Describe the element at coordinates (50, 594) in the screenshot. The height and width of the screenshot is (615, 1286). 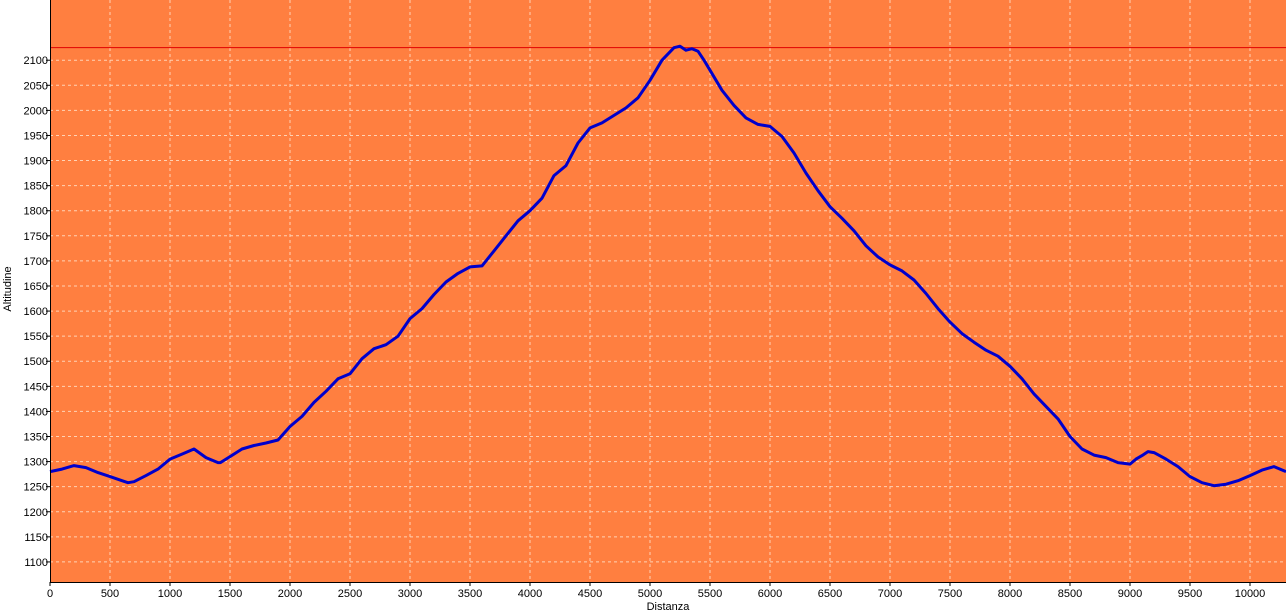
I see `x-tick-label: 0` at that location.